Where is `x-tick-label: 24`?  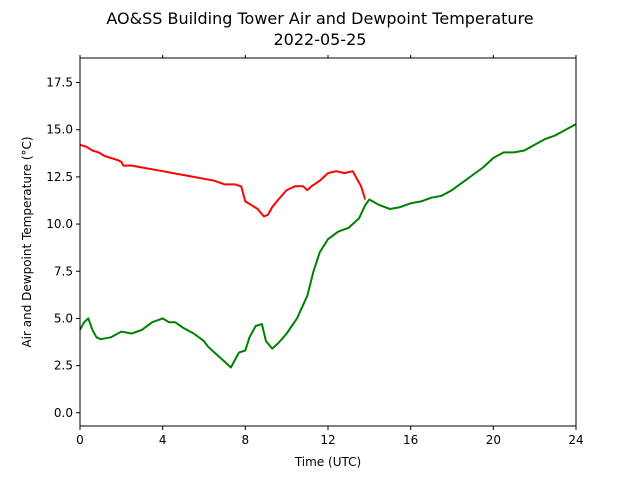
x-tick-label: 24 is located at coordinates (575, 440).